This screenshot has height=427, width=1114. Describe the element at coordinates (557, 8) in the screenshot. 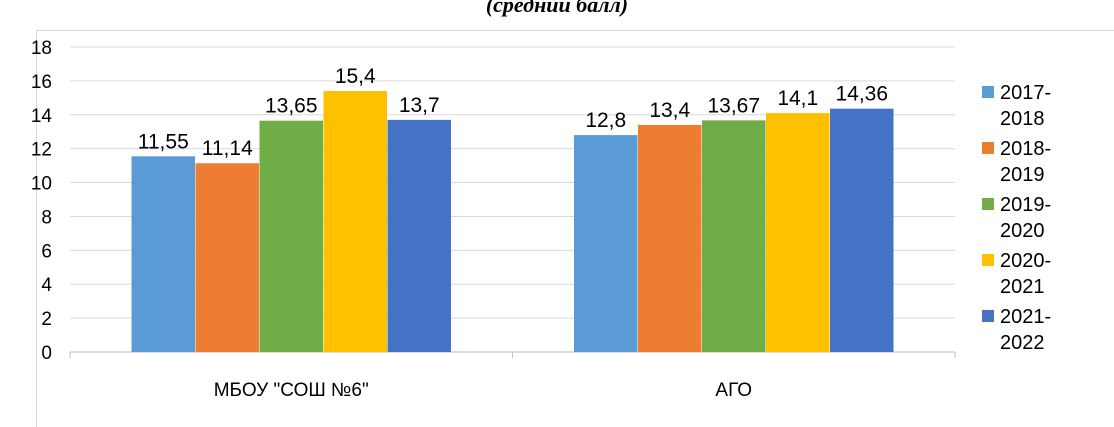

I see `chart-title: (средний балл)` at that location.